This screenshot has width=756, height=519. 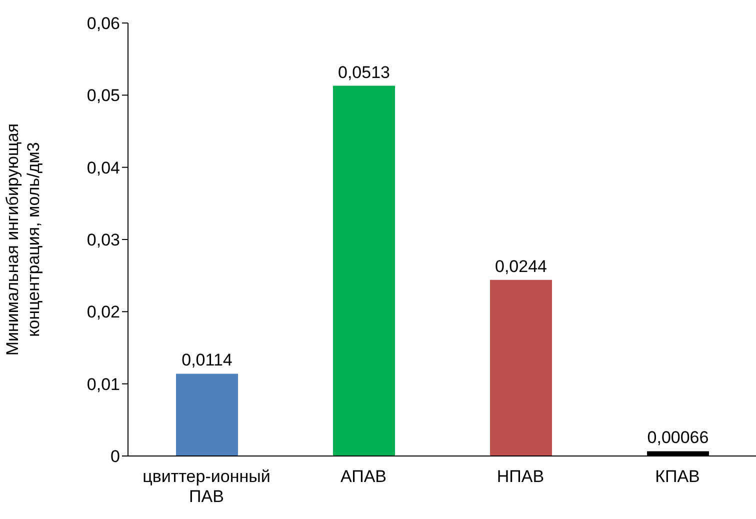 What do you see at coordinates (521, 266) in the screenshot?
I see `data-label: 0,0244` at bounding box center [521, 266].